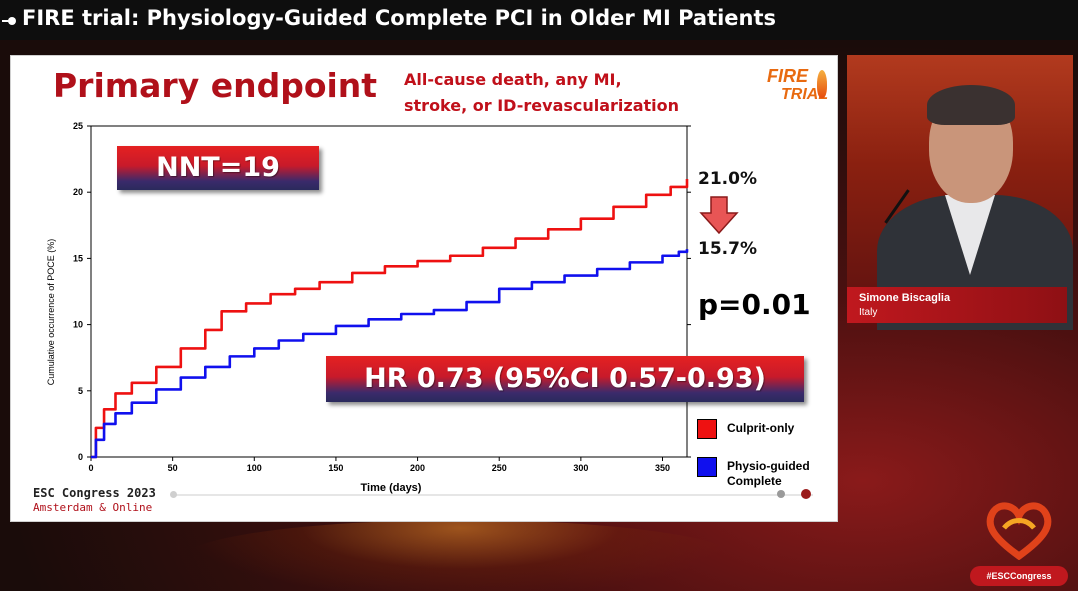 This screenshot has width=1078, height=591. Describe the element at coordinates (460, 555) in the screenshot. I see `decorative-swoosh` at that location.